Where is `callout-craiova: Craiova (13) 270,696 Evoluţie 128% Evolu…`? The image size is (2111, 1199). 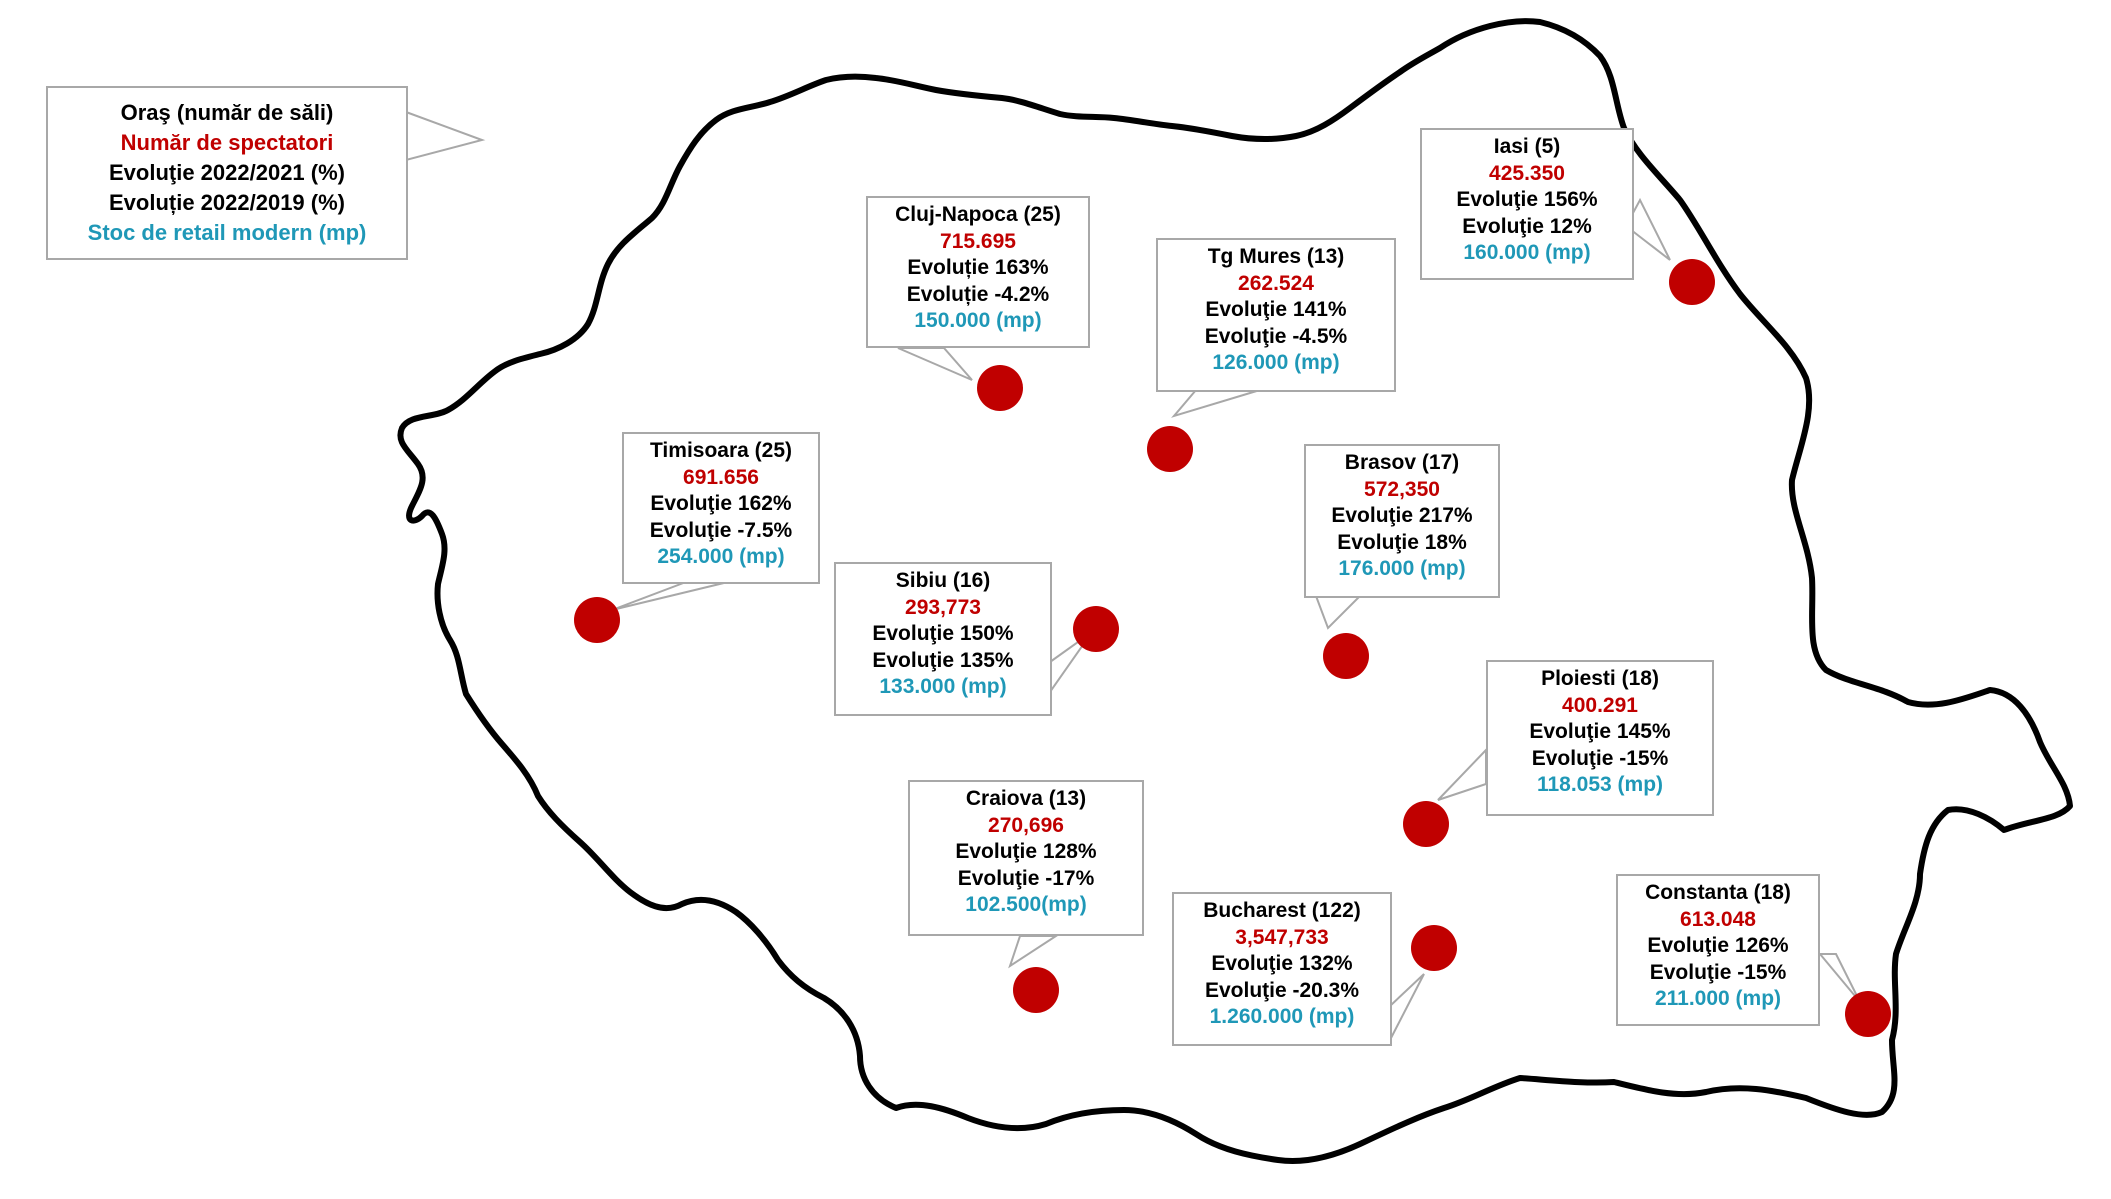
callout-craiova: Craiova (13) 270,696 Evoluţie 128% Evolu… is located at coordinates (1026, 858).